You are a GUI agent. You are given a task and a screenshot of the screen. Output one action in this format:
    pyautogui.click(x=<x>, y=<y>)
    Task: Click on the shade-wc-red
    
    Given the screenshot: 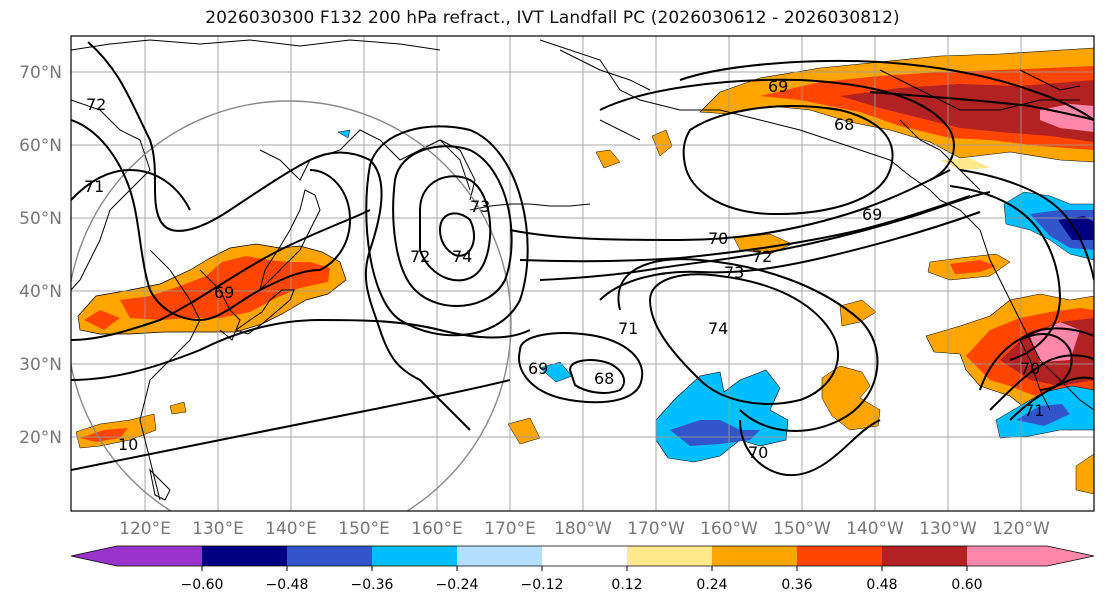 What is the action you would take?
    pyautogui.click(x=973, y=267)
    